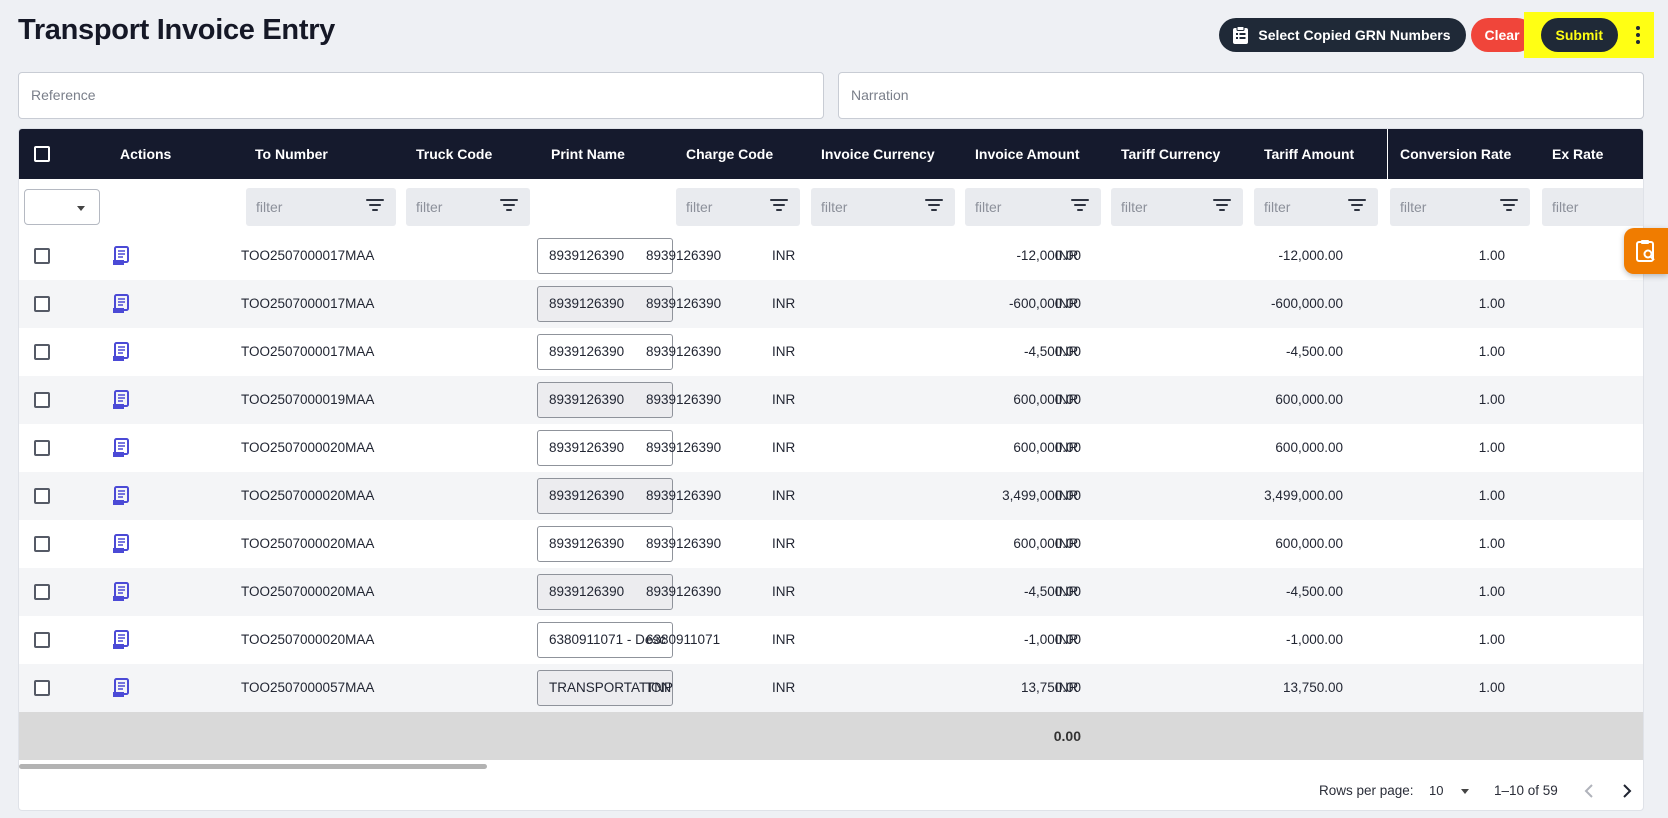  Describe the element at coordinates (1171, 154) in the screenshot. I see `column-header-tariff-currency: Tariff Currency` at that location.